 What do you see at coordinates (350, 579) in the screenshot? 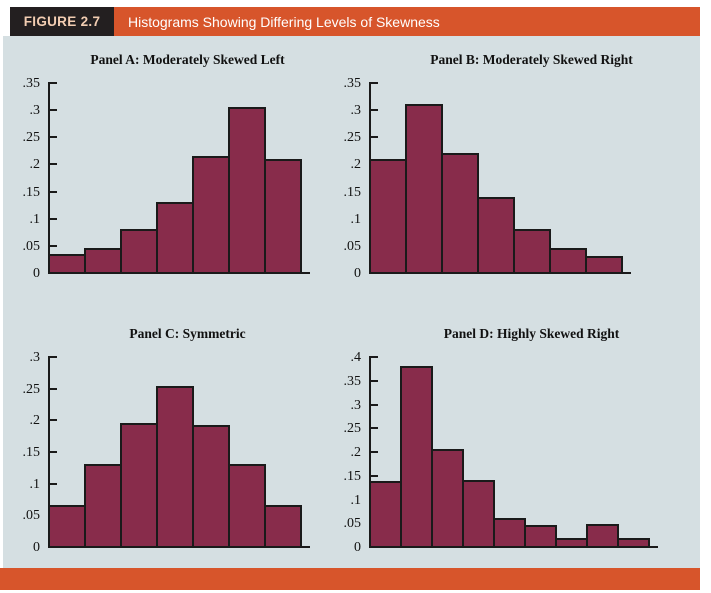
I see `footer-accent-bar` at bounding box center [350, 579].